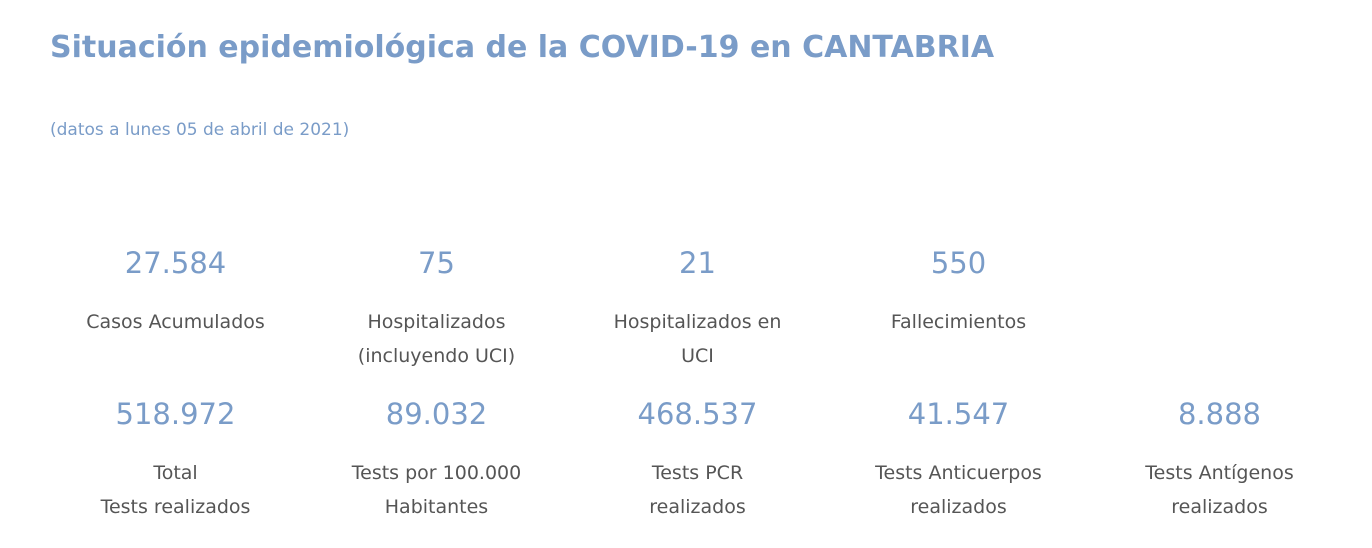 The image size is (1372, 548). Describe the element at coordinates (436, 308) in the screenshot. I see `stat-hospitalizados: 75 Hospitalizados (incluyendo UCI)` at that location.